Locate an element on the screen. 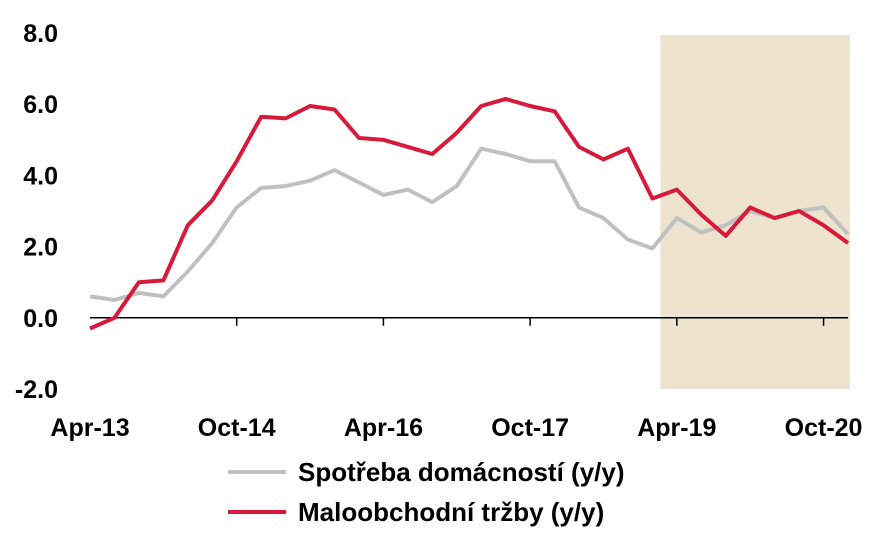 The width and height of the screenshot is (880, 541). y-tick-label: 0.0 is located at coordinates (40, 319).